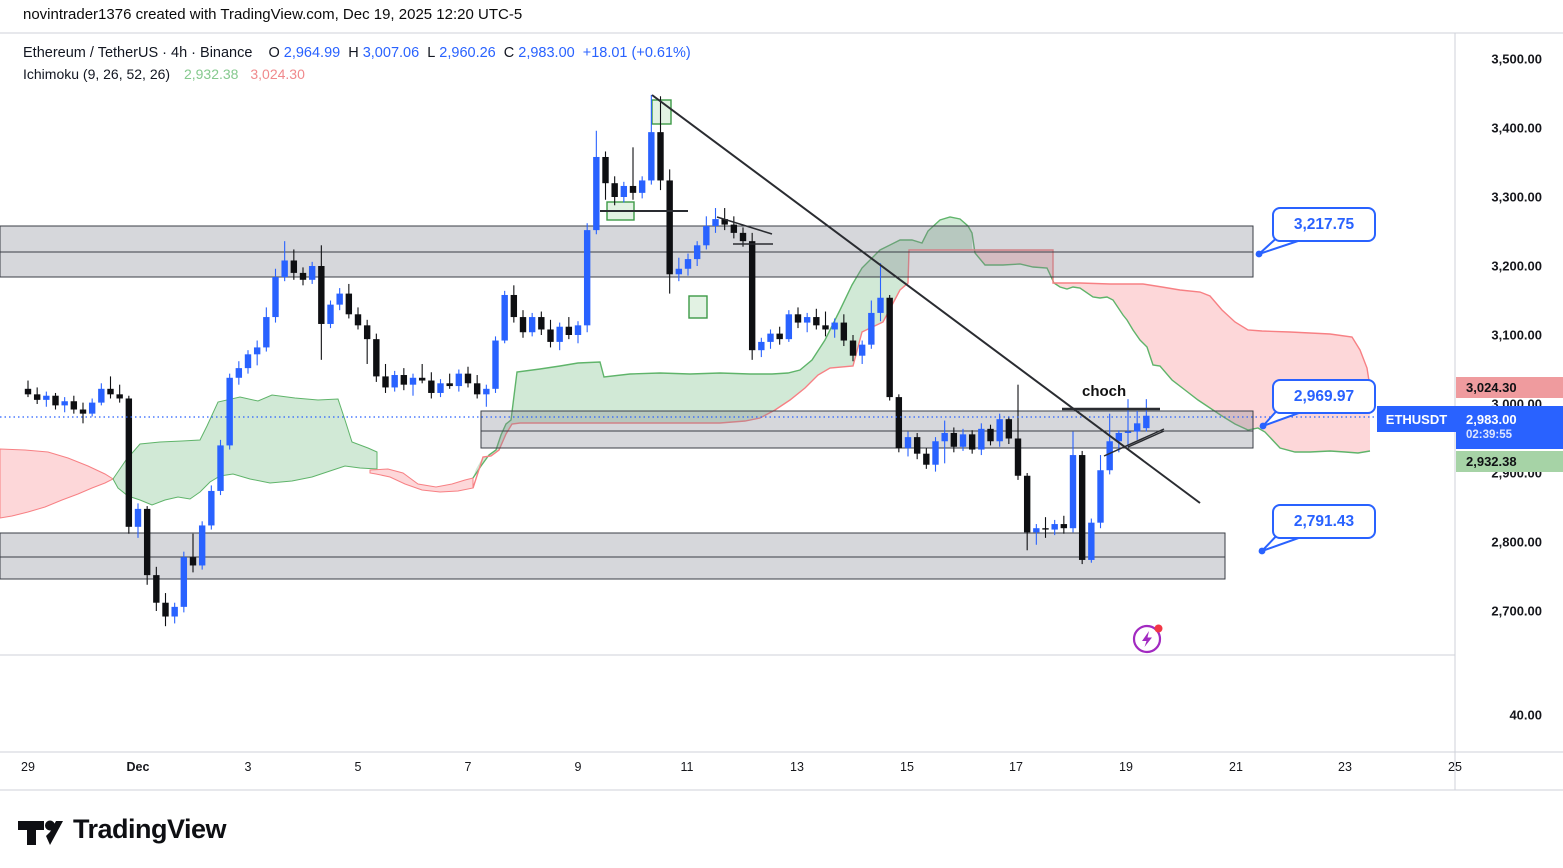  What do you see at coordinates (1104, 391) in the screenshot?
I see `choch-annotation: choch` at bounding box center [1104, 391].